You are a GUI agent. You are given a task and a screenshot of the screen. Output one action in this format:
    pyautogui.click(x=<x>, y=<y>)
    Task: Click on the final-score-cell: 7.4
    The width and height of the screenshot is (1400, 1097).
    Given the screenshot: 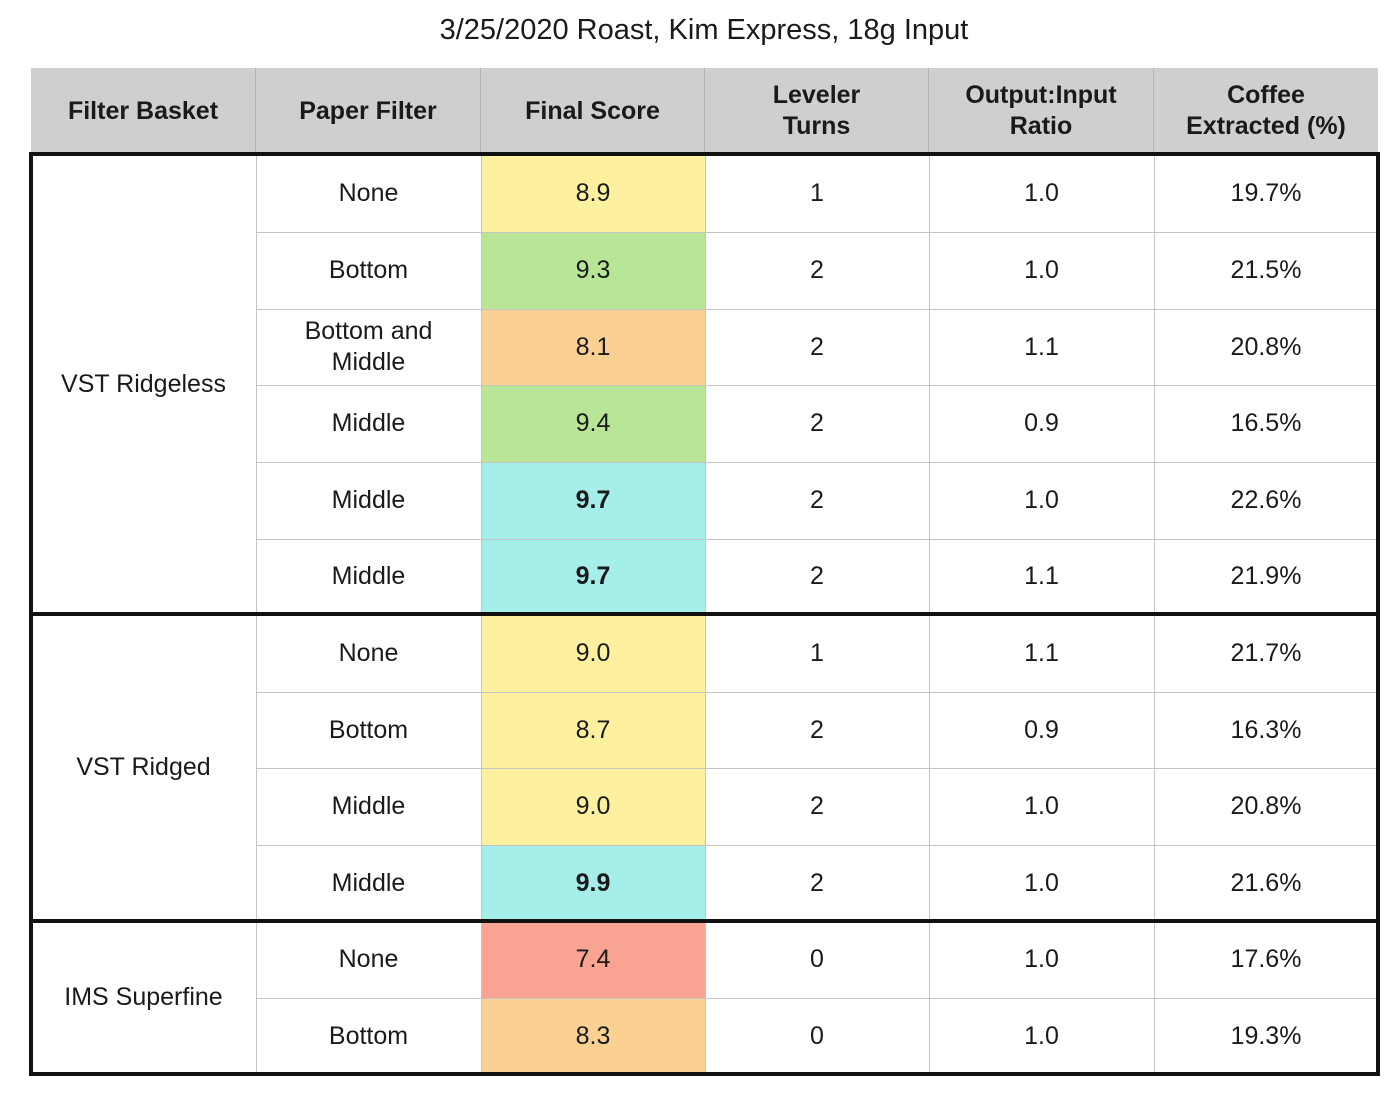 What is the action you would take?
    pyautogui.click(x=593, y=959)
    